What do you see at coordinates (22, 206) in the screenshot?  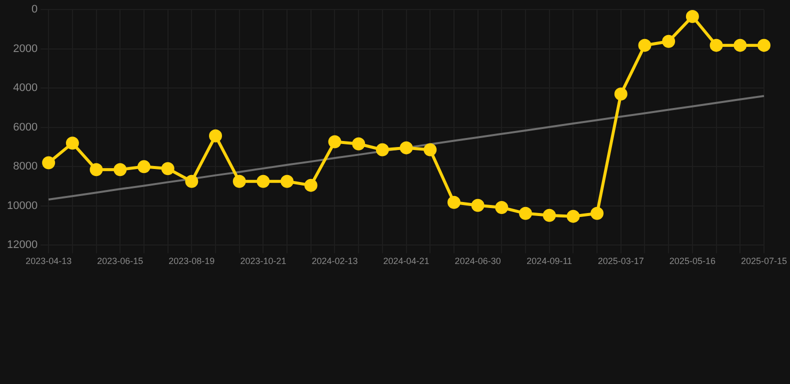 I see `y-tick-label: 10000` at bounding box center [22, 206].